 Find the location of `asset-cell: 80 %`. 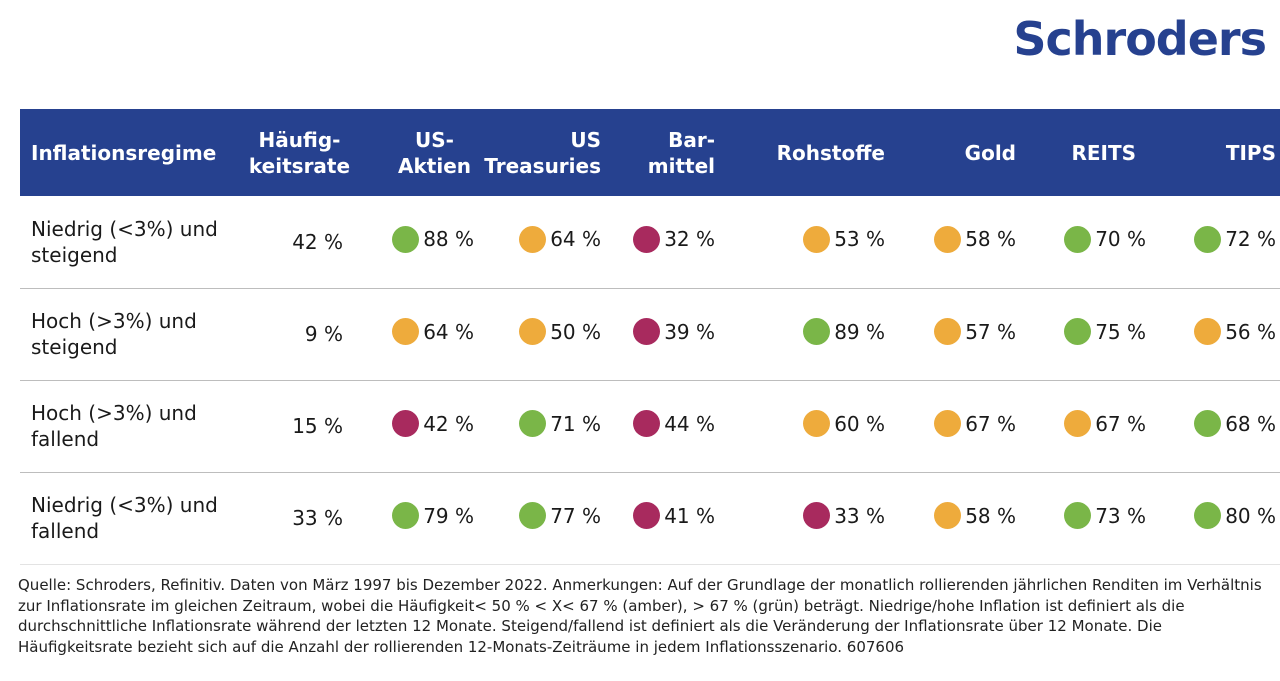

asset-cell: 80 % is located at coordinates (1218, 518).